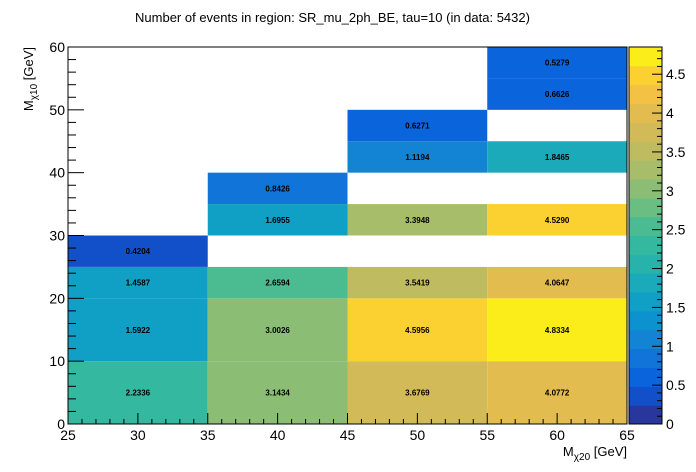  What do you see at coordinates (595, 453) in the screenshot?
I see `x-axis-title: Mχ20 [GeV]` at bounding box center [595, 453].